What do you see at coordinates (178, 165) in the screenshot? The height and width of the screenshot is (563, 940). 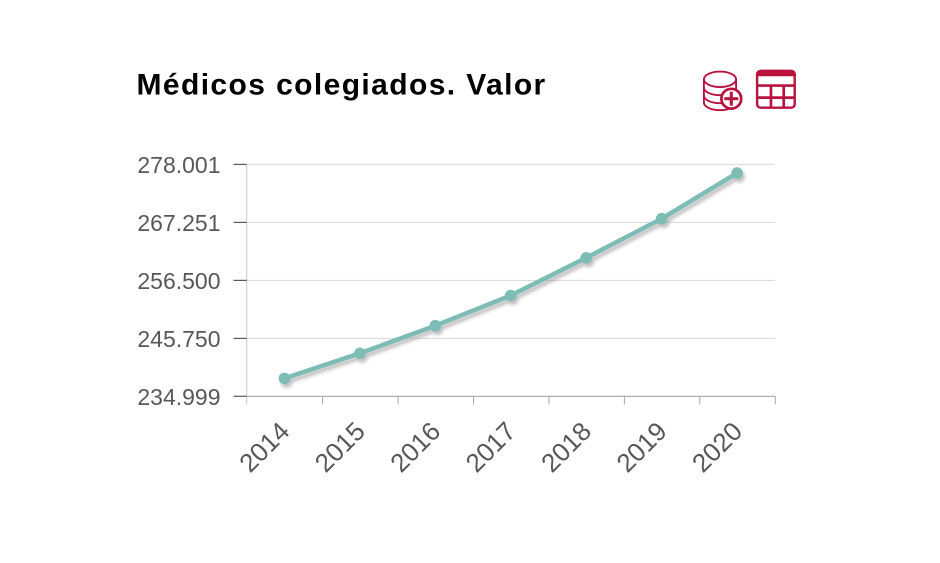 I see `svg-text: 278.001` at bounding box center [178, 165].